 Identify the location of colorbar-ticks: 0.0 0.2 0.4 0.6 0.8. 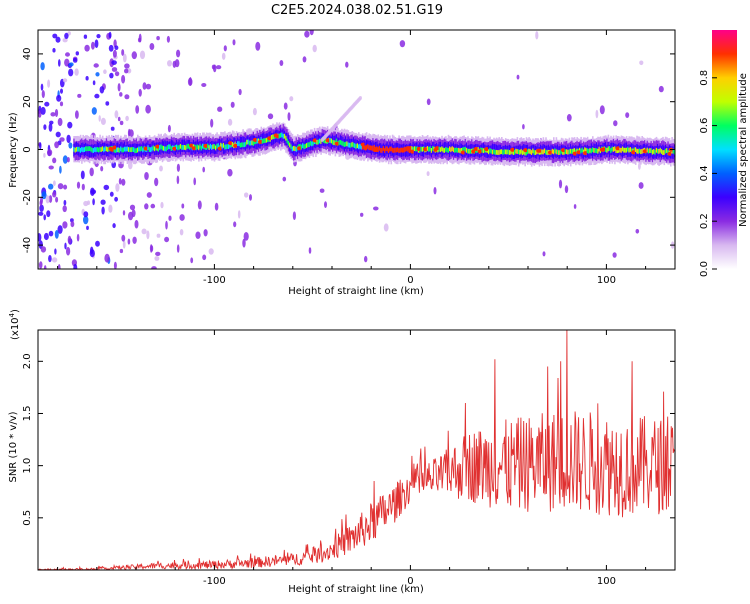
(708, 173).